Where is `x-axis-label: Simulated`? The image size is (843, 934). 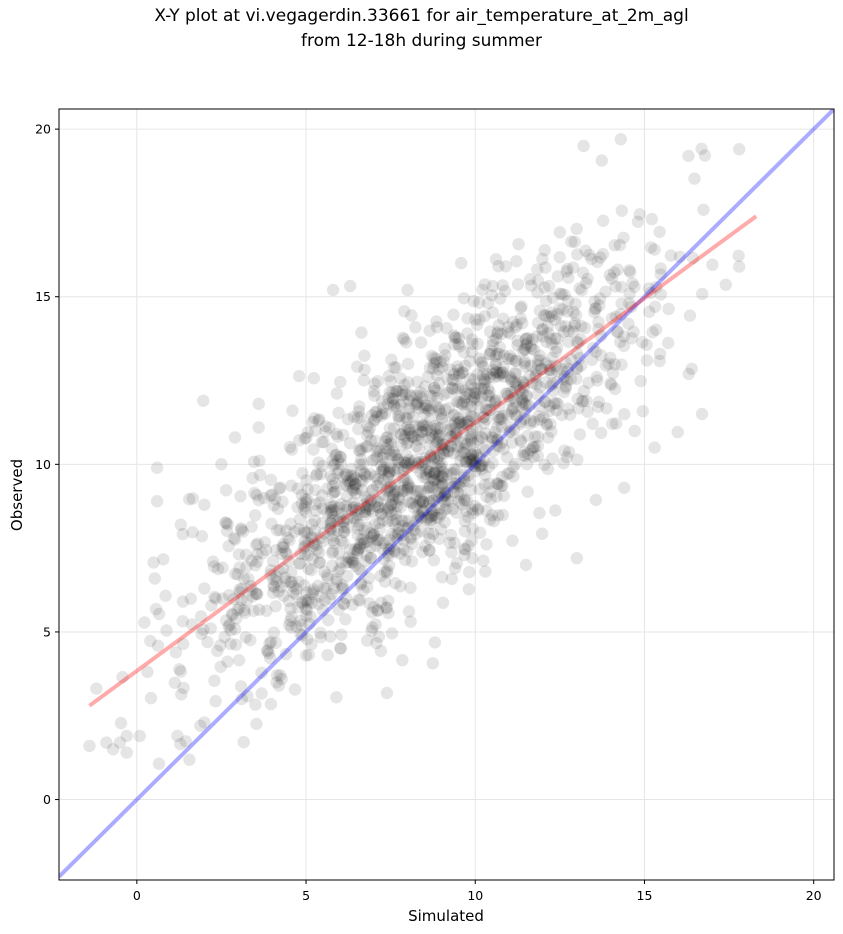
x-axis-label: Simulated is located at coordinates (446, 916).